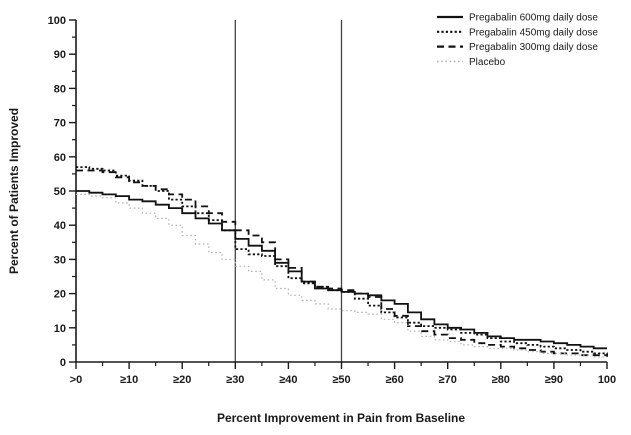 The image size is (631, 435). What do you see at coordinates (57, 21) in the screenshot?
I see `y-tick-label: 100` at bounding box center [57, 21].